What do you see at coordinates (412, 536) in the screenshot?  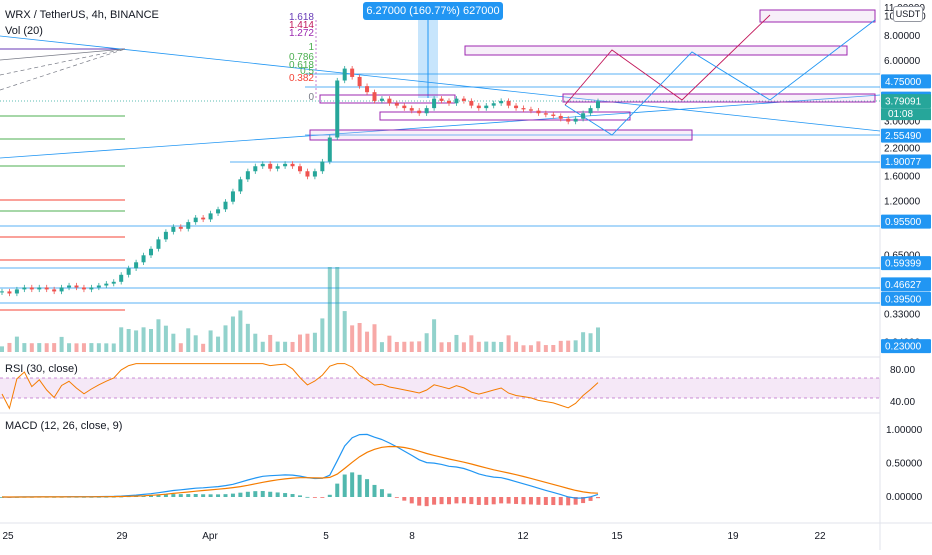 I see `time-label: 8` at bounding box center [412, 536].